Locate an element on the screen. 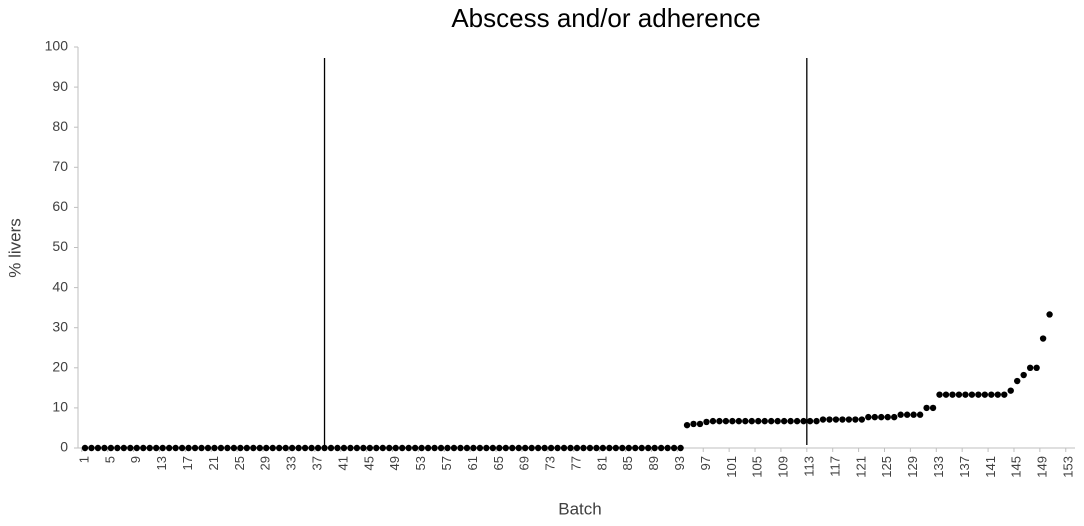  x-tick-label: 133 is located at coordinates (938, 467).